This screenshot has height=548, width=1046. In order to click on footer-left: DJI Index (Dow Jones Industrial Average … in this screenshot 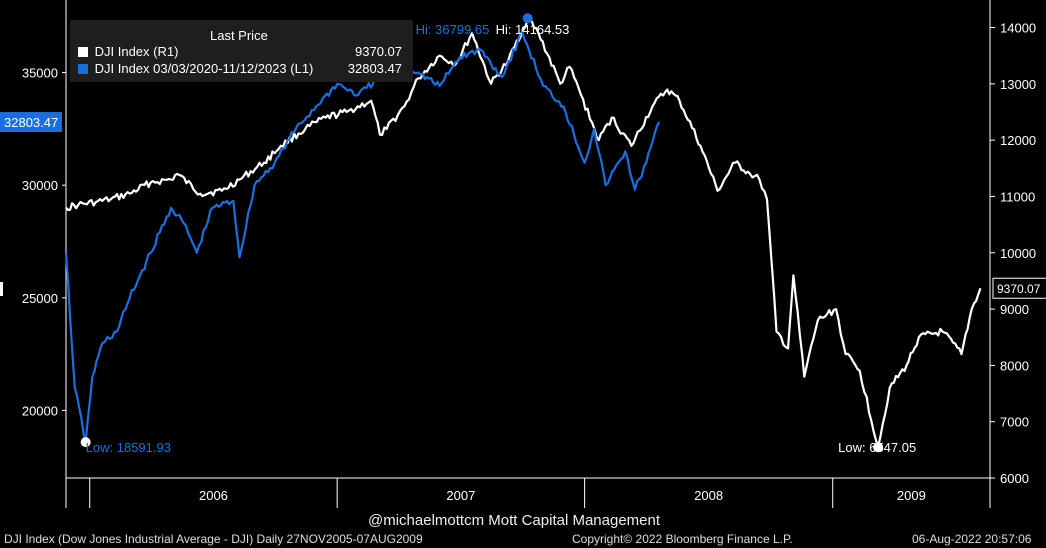, I will do `click(213, 539)`.